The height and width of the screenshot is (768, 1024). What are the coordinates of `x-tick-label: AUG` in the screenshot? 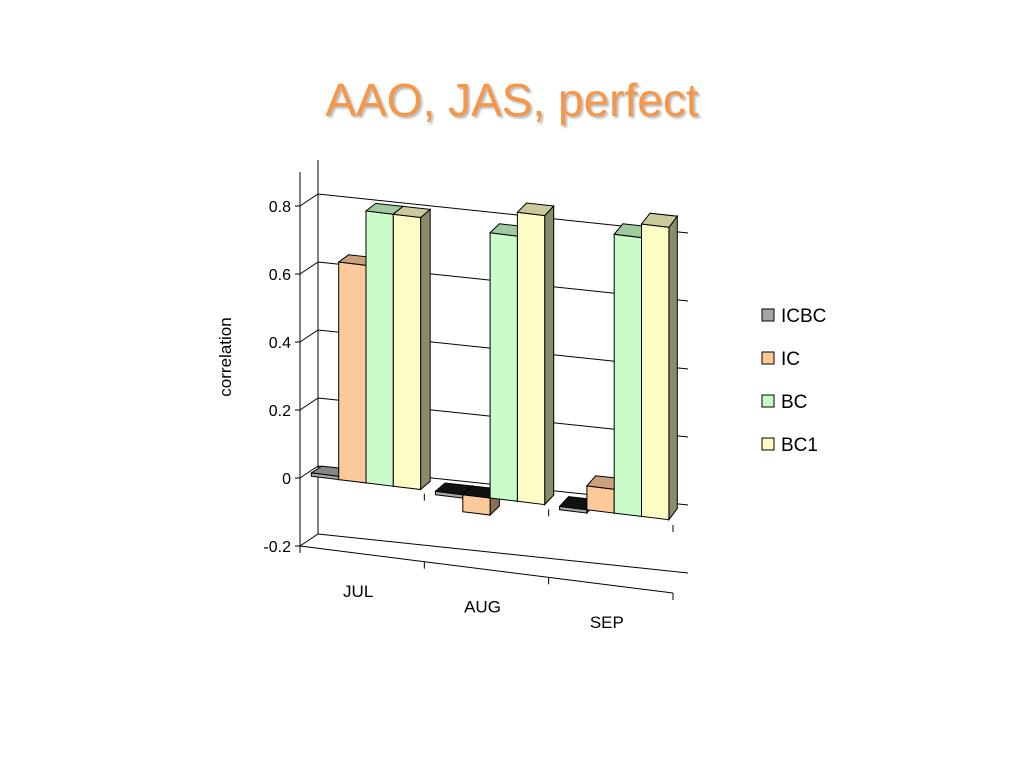 It's located at (482, 607).